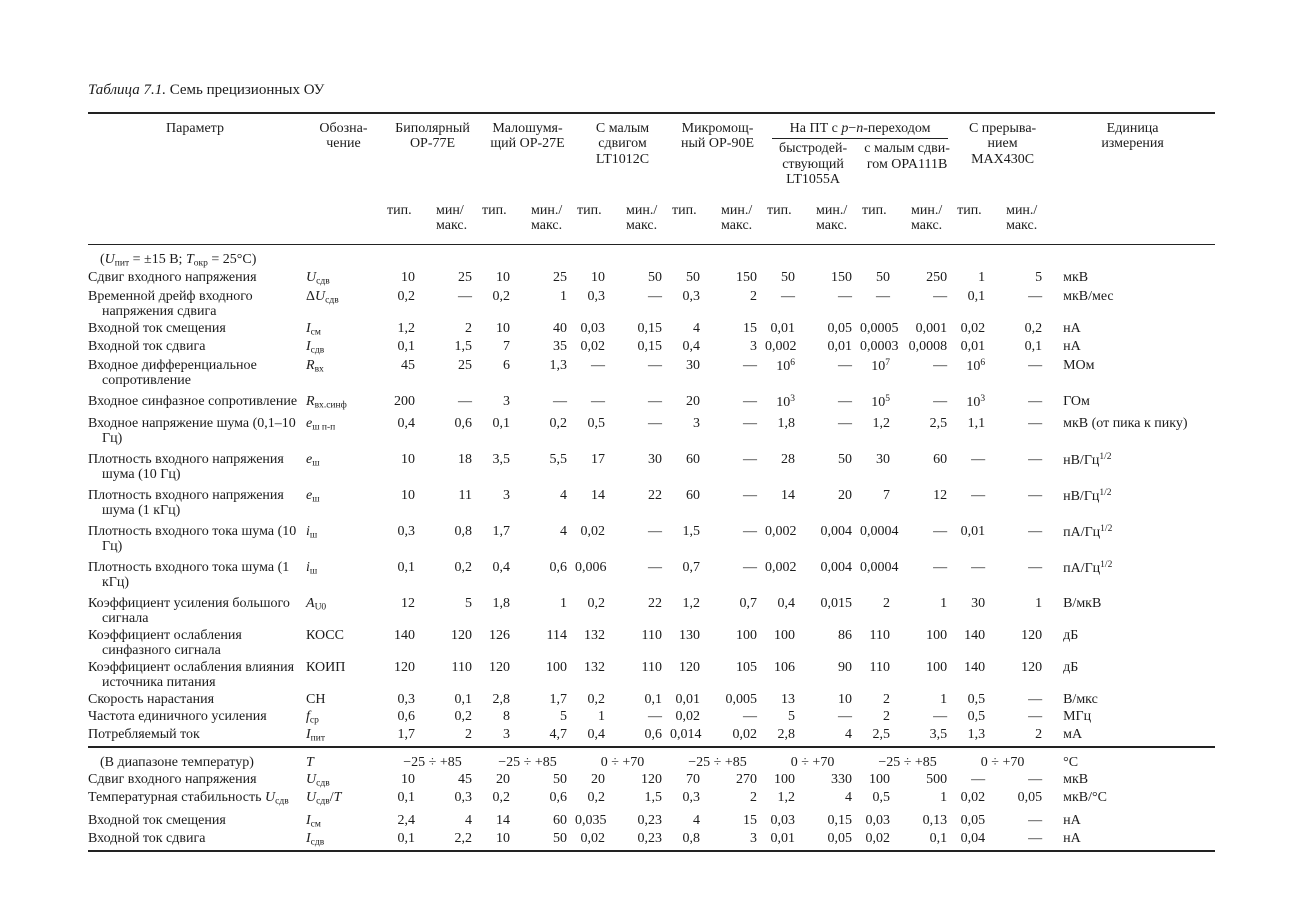  Describe the element at coordinates (887, 496) in the screenshot. I see `value-cell: 7` at that location.